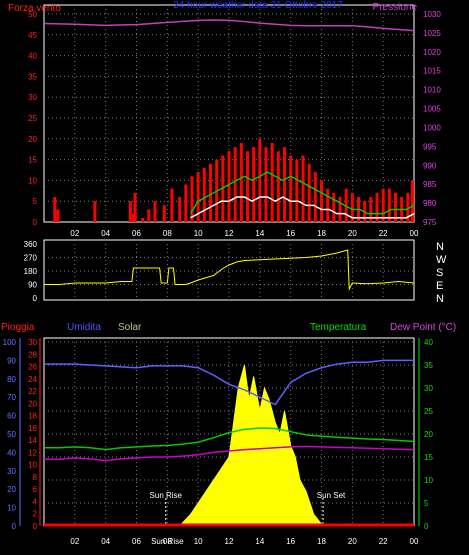 The width and height of the screenshot is (469, 555). I want to click on left-tick-label: 45, so click(32, 35).